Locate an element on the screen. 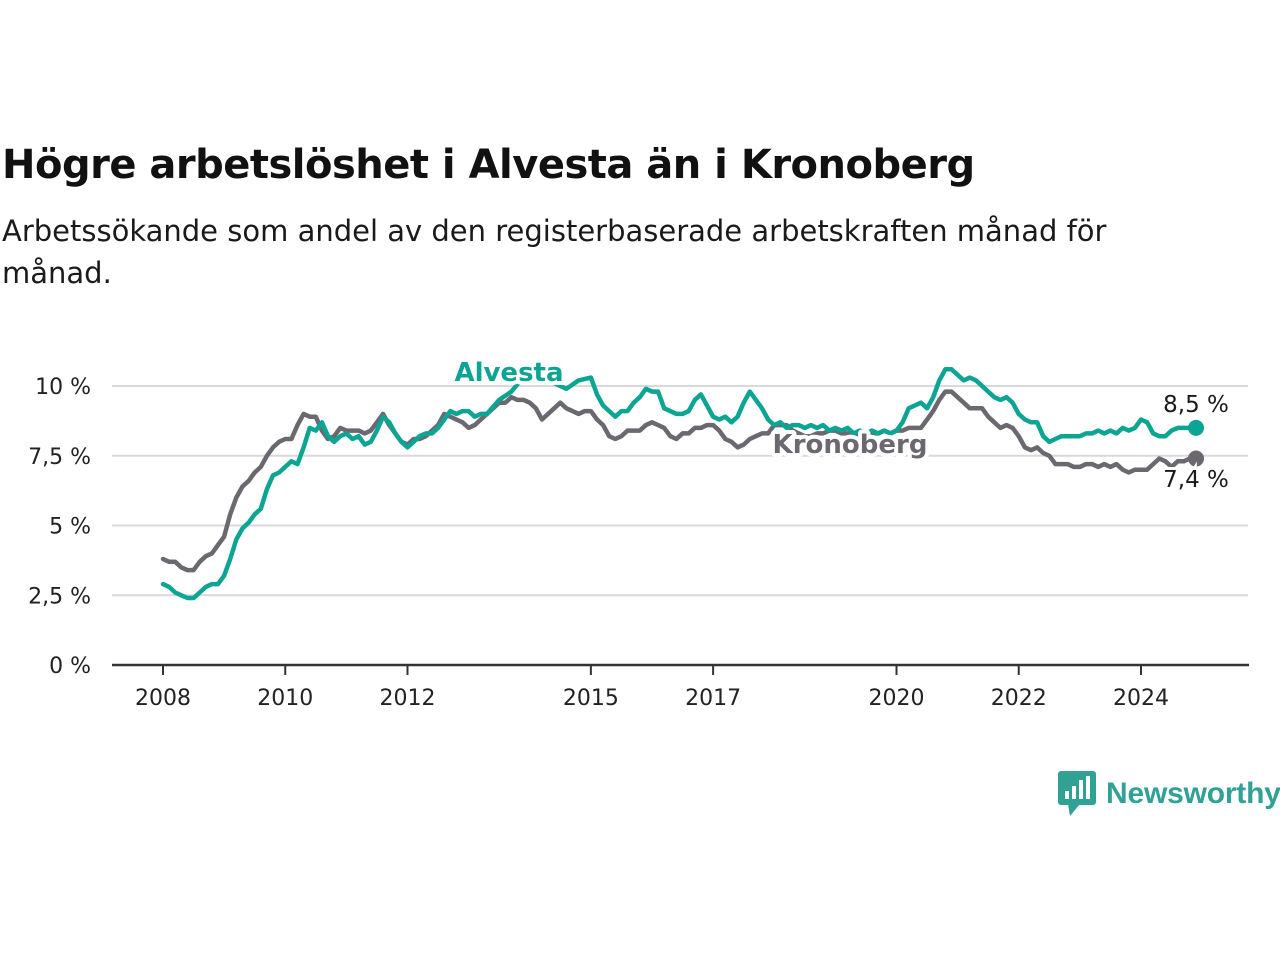 This screenshot has height=960, width=1280. x-tick-label: 2024 is located at coordinates (1141, 698).